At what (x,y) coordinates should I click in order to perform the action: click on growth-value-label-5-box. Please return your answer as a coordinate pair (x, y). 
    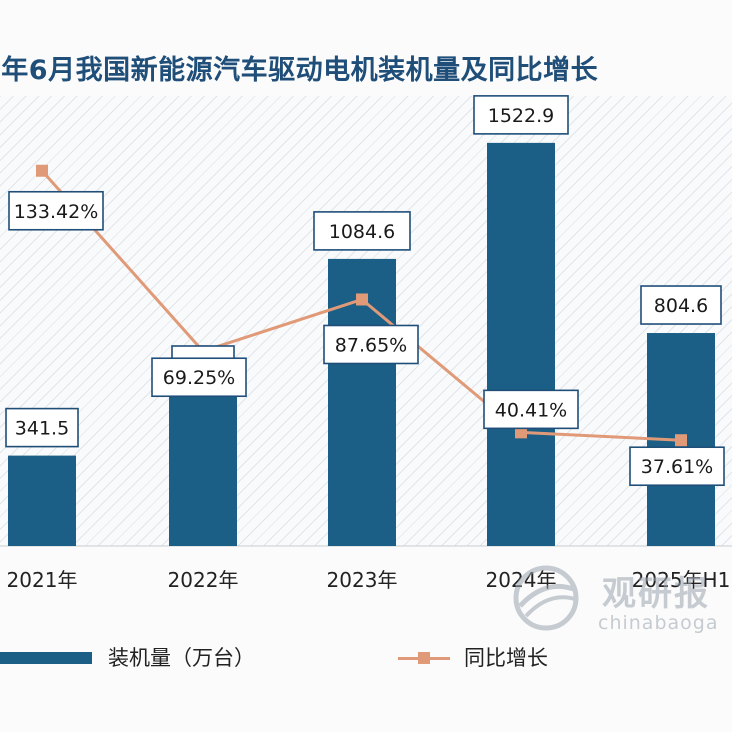
    Looking at the image, I should click on (677, 466).